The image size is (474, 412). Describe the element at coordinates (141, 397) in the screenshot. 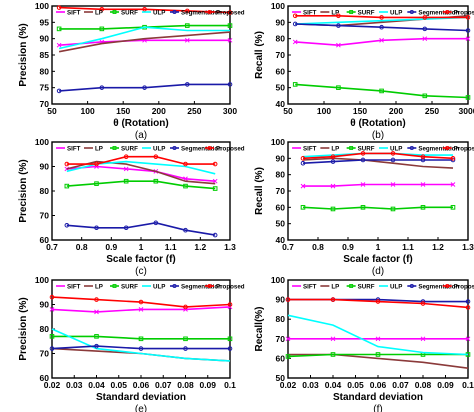

I see `x-axis-label: Standard deviation` at that location.